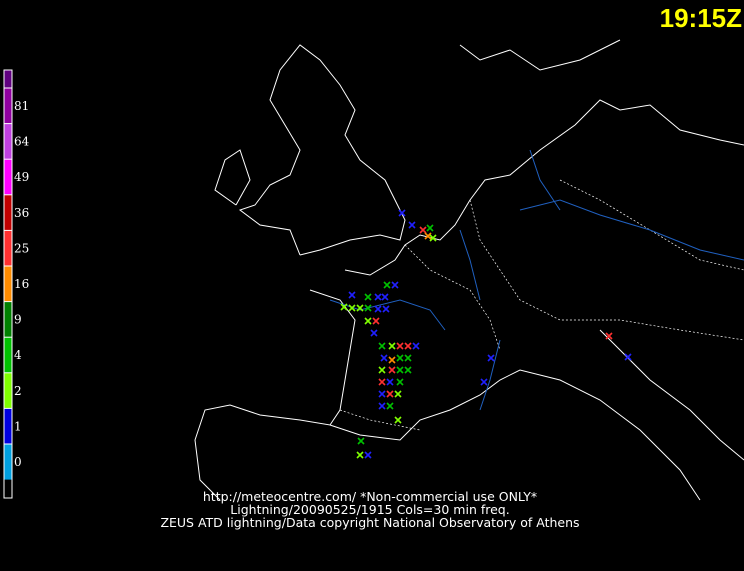  What do you see at coordinates (21, 177) in the screenshot?
I see `legend-label: 49` at bounding box center [21, 177].